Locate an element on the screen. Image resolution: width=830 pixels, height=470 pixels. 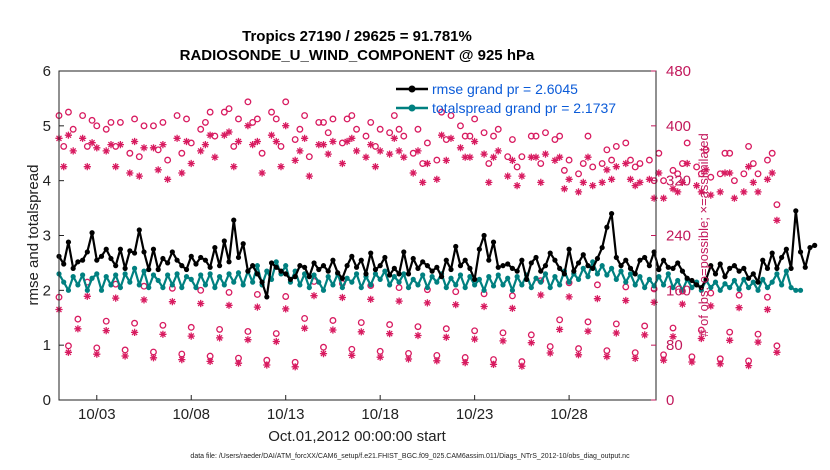
left-tick-label: 2 is located at coordinates (47, 290).